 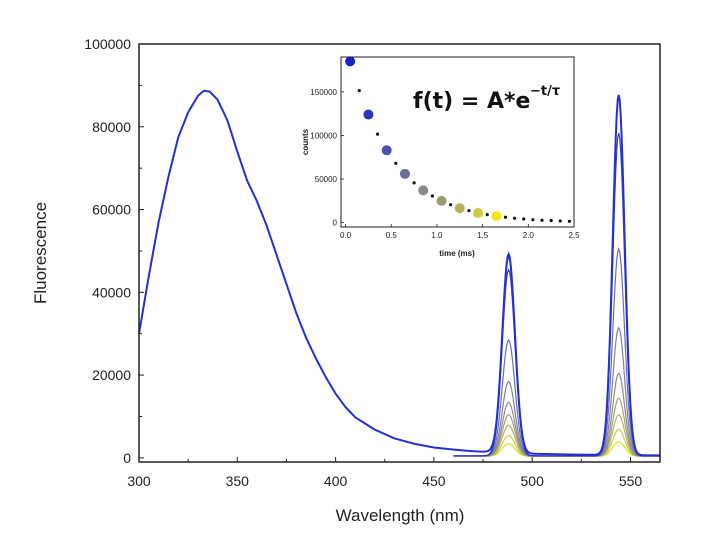 What do you see at coordinates (305, 141) in the screenshot?
I see `inset-y-axis-title: counts` at bounding box center [305, 141].